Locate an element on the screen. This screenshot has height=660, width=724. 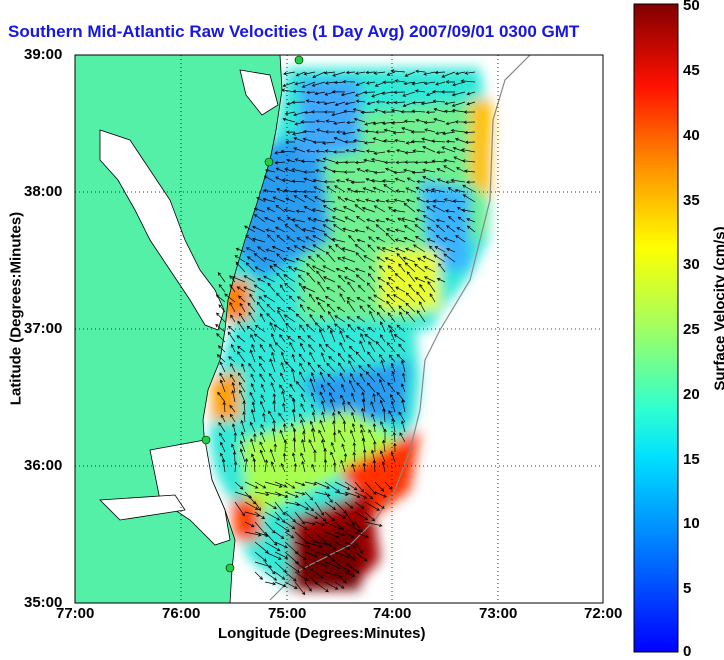
colorbar-tick-label: 40 is located at coordinates (691, 135).